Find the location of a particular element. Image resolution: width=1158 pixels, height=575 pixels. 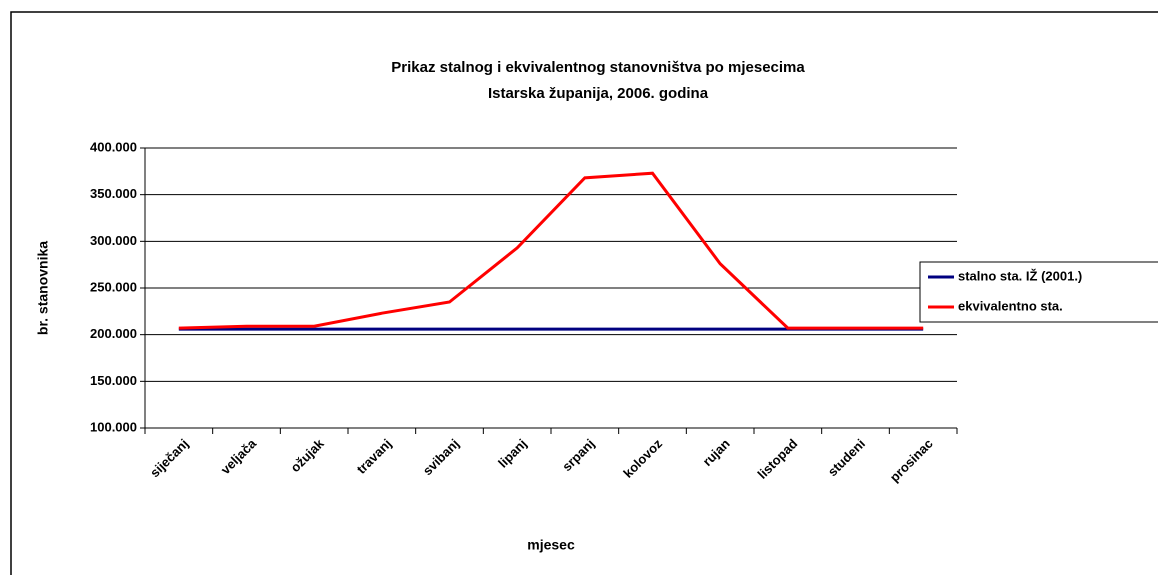

y-tick-label: 100.000 is located at coordinates (113, 426).